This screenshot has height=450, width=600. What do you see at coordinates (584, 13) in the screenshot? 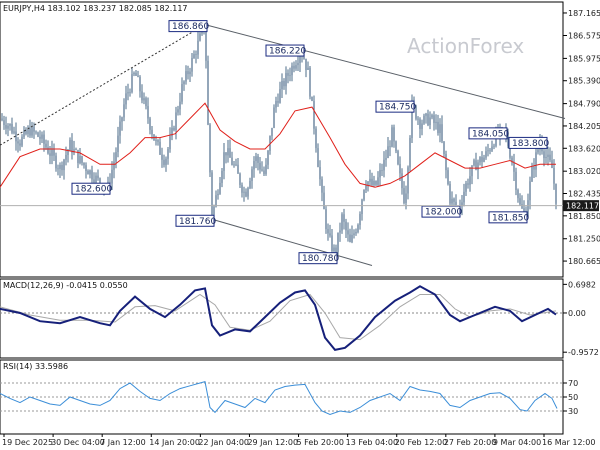
I see `price-tick-label: 187.165` at bounding box center [584, 13].